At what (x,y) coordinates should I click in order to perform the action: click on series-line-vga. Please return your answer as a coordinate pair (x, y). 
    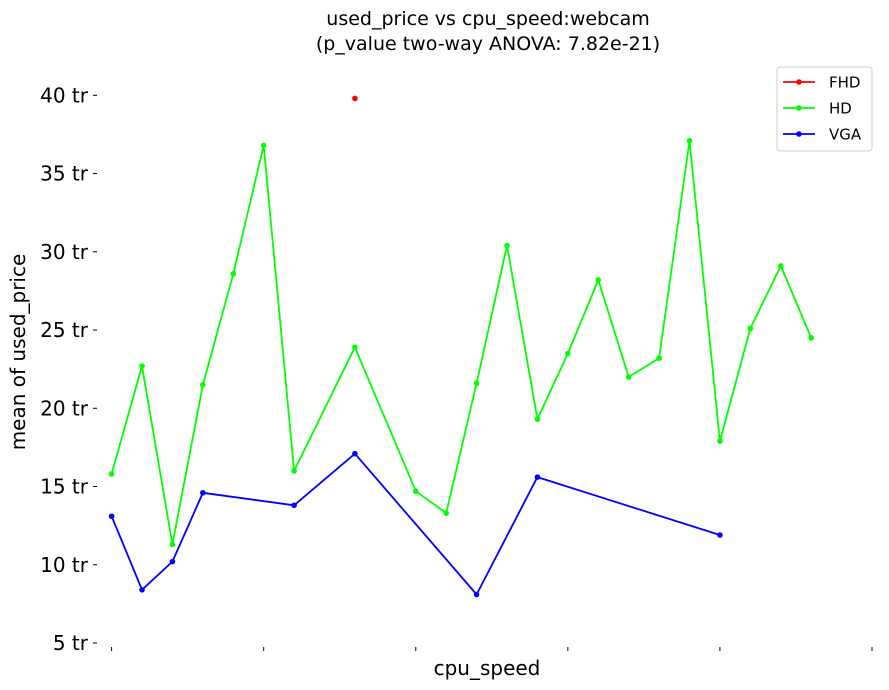
    Looking at the image, I should click on (415, 524).